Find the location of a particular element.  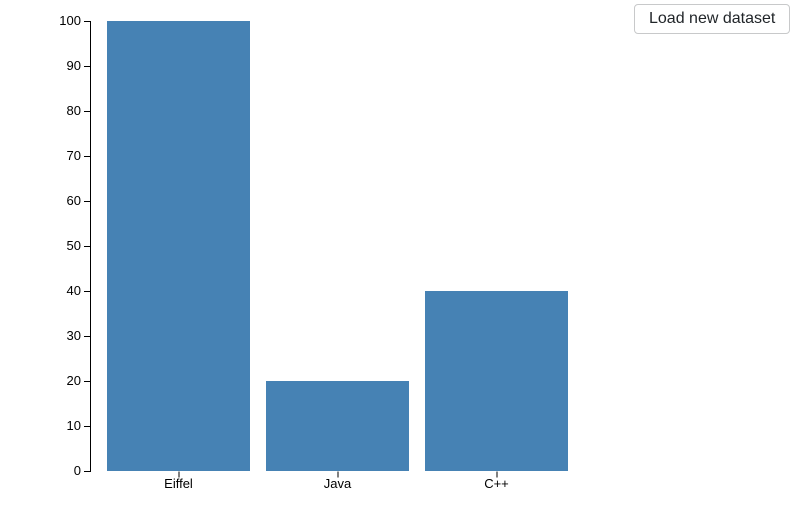

y-tick-label: 20 is located at coordinates (74, 380).